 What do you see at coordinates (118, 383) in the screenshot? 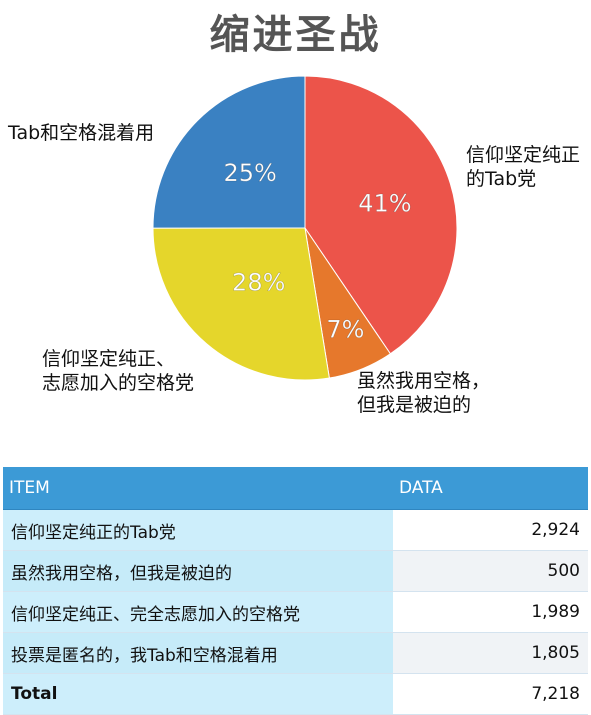
I see `label-space-party-line2: 志愿加入的空格党` at bounding box center [118, 383].